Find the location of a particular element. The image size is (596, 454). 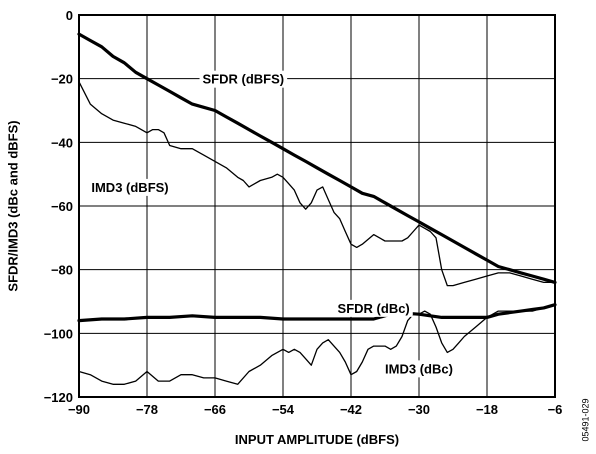

x-tick-label: −90 is located at coordinates (79, 409).